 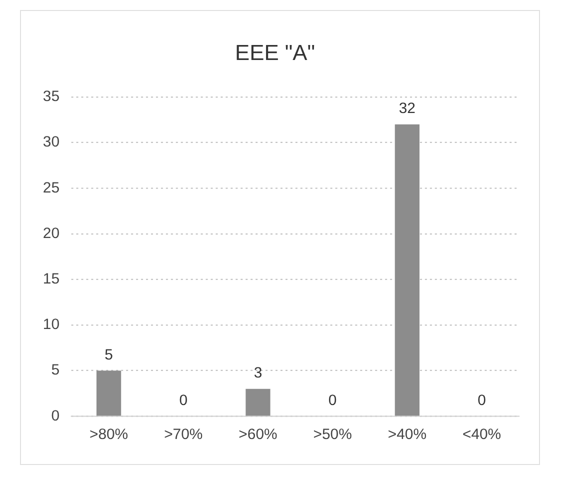 I want to click on x-tick-label: >40%, so click(x=407, y=435).